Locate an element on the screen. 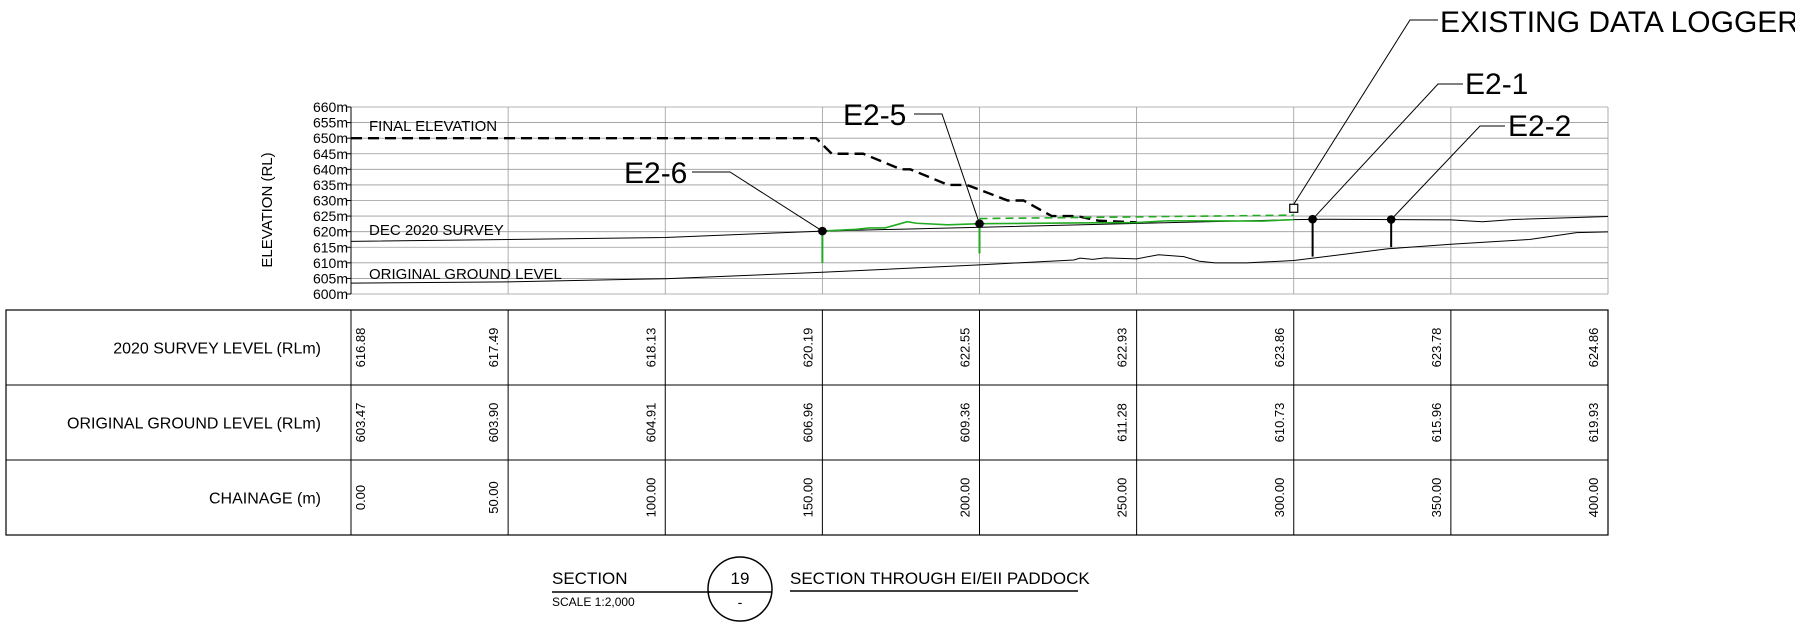 This screenshot has width=1795, height=625. table-cell: 150.00 is located at coordinates (807, 498).